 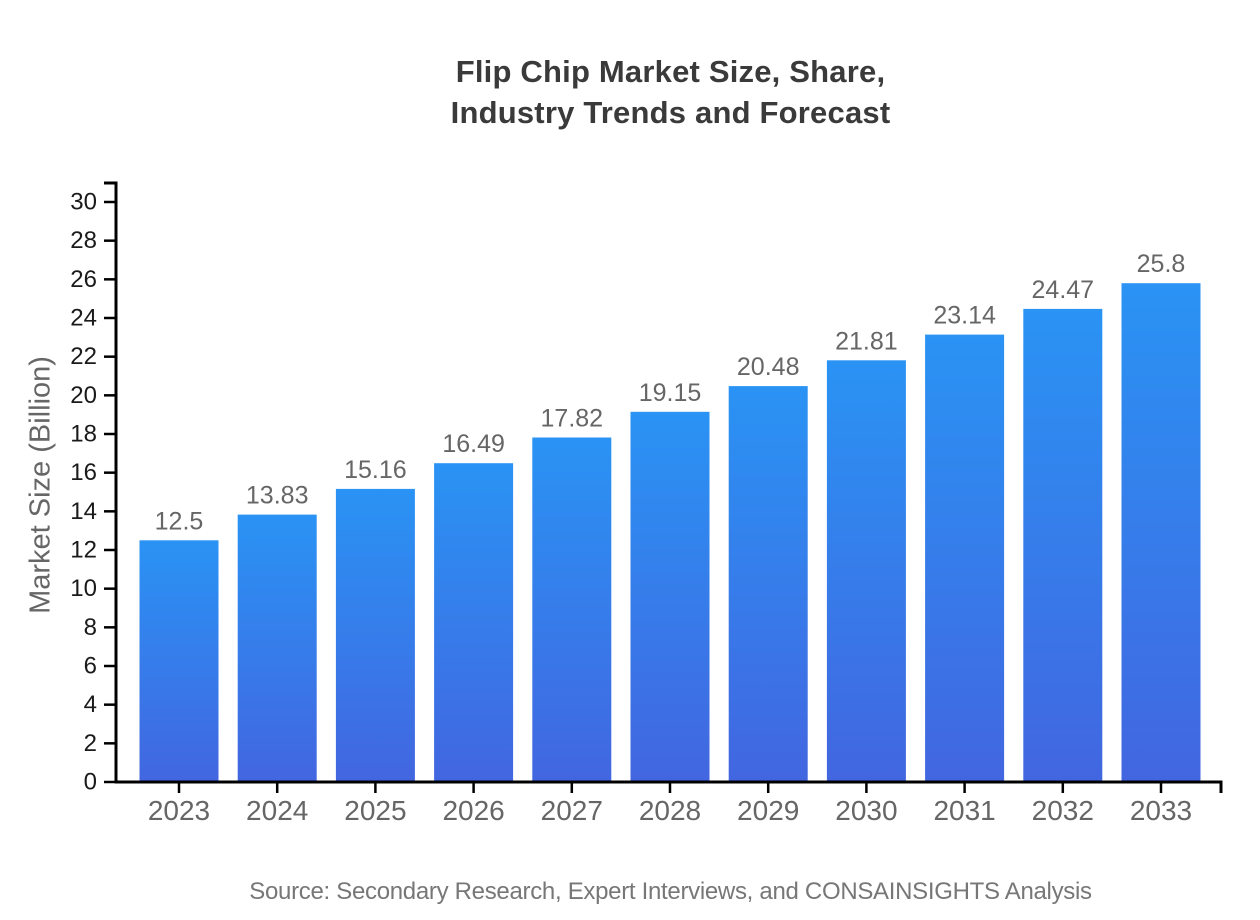 I want to click on chart-title-line2: Industry Trends and Forecast, so click(x=670, y=112).